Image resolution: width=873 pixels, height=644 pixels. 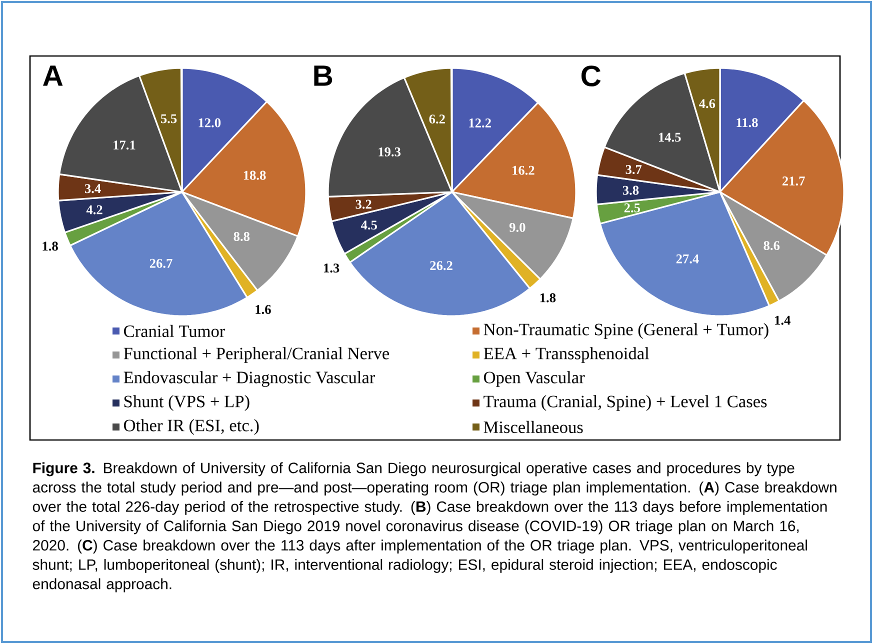 What do you see at coordinates (168, 119) in the screenshot?
I see `data-label: 5.5` at bounding box center [168, 119].